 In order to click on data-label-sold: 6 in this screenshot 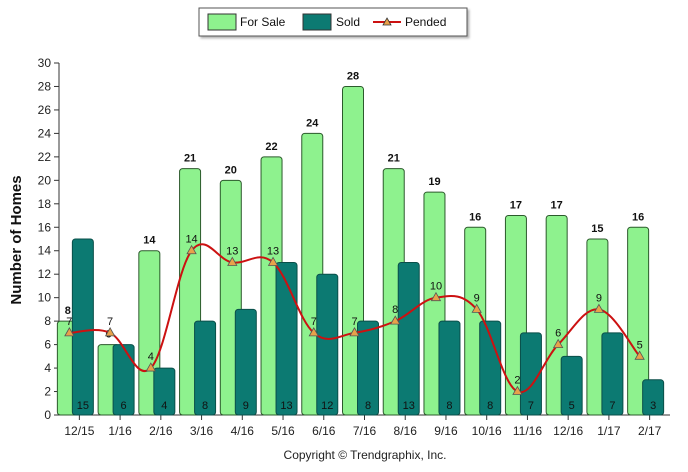, I will do `click(124, 406)`.